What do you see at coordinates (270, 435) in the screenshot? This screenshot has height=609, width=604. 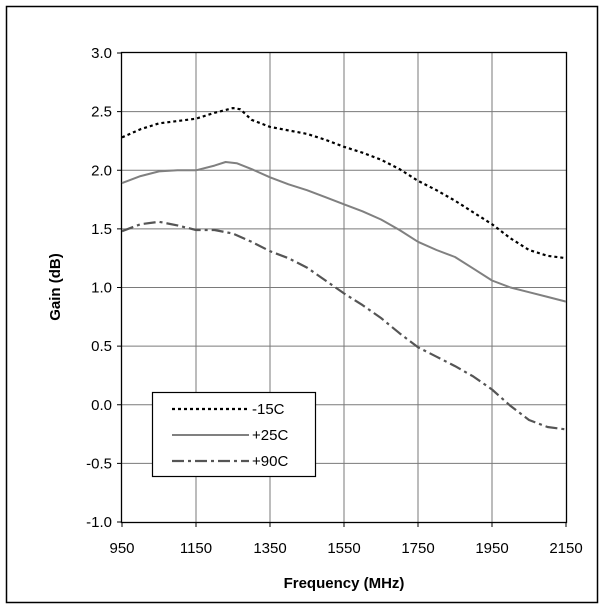 I see `legend-label-2: +25C` at bounding box center [270, 435].